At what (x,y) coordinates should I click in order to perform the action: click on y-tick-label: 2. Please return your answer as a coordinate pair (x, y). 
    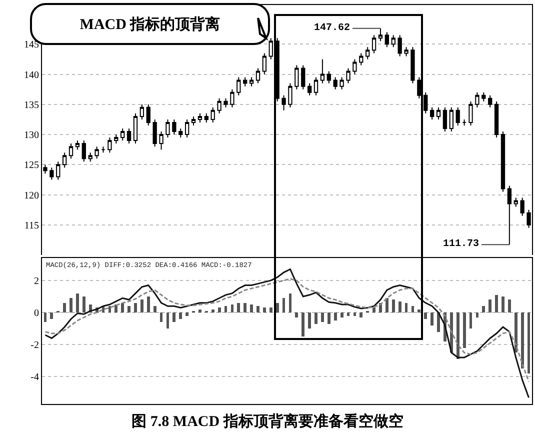
    Looking at the image, I should click on (36, 281).